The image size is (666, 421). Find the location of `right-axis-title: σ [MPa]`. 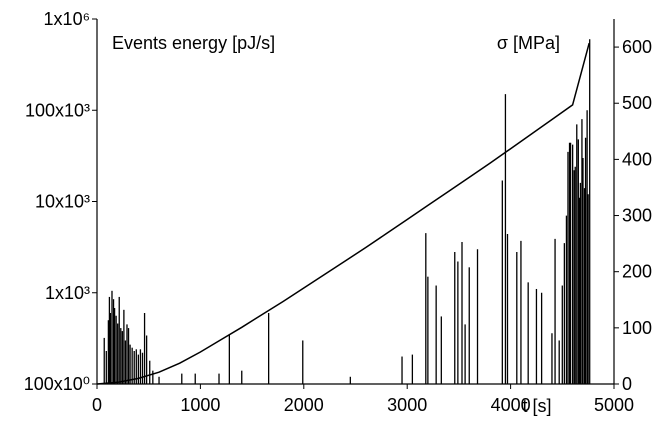

right-axis-title: σ [MPa] is located at coordinates (528, 43).